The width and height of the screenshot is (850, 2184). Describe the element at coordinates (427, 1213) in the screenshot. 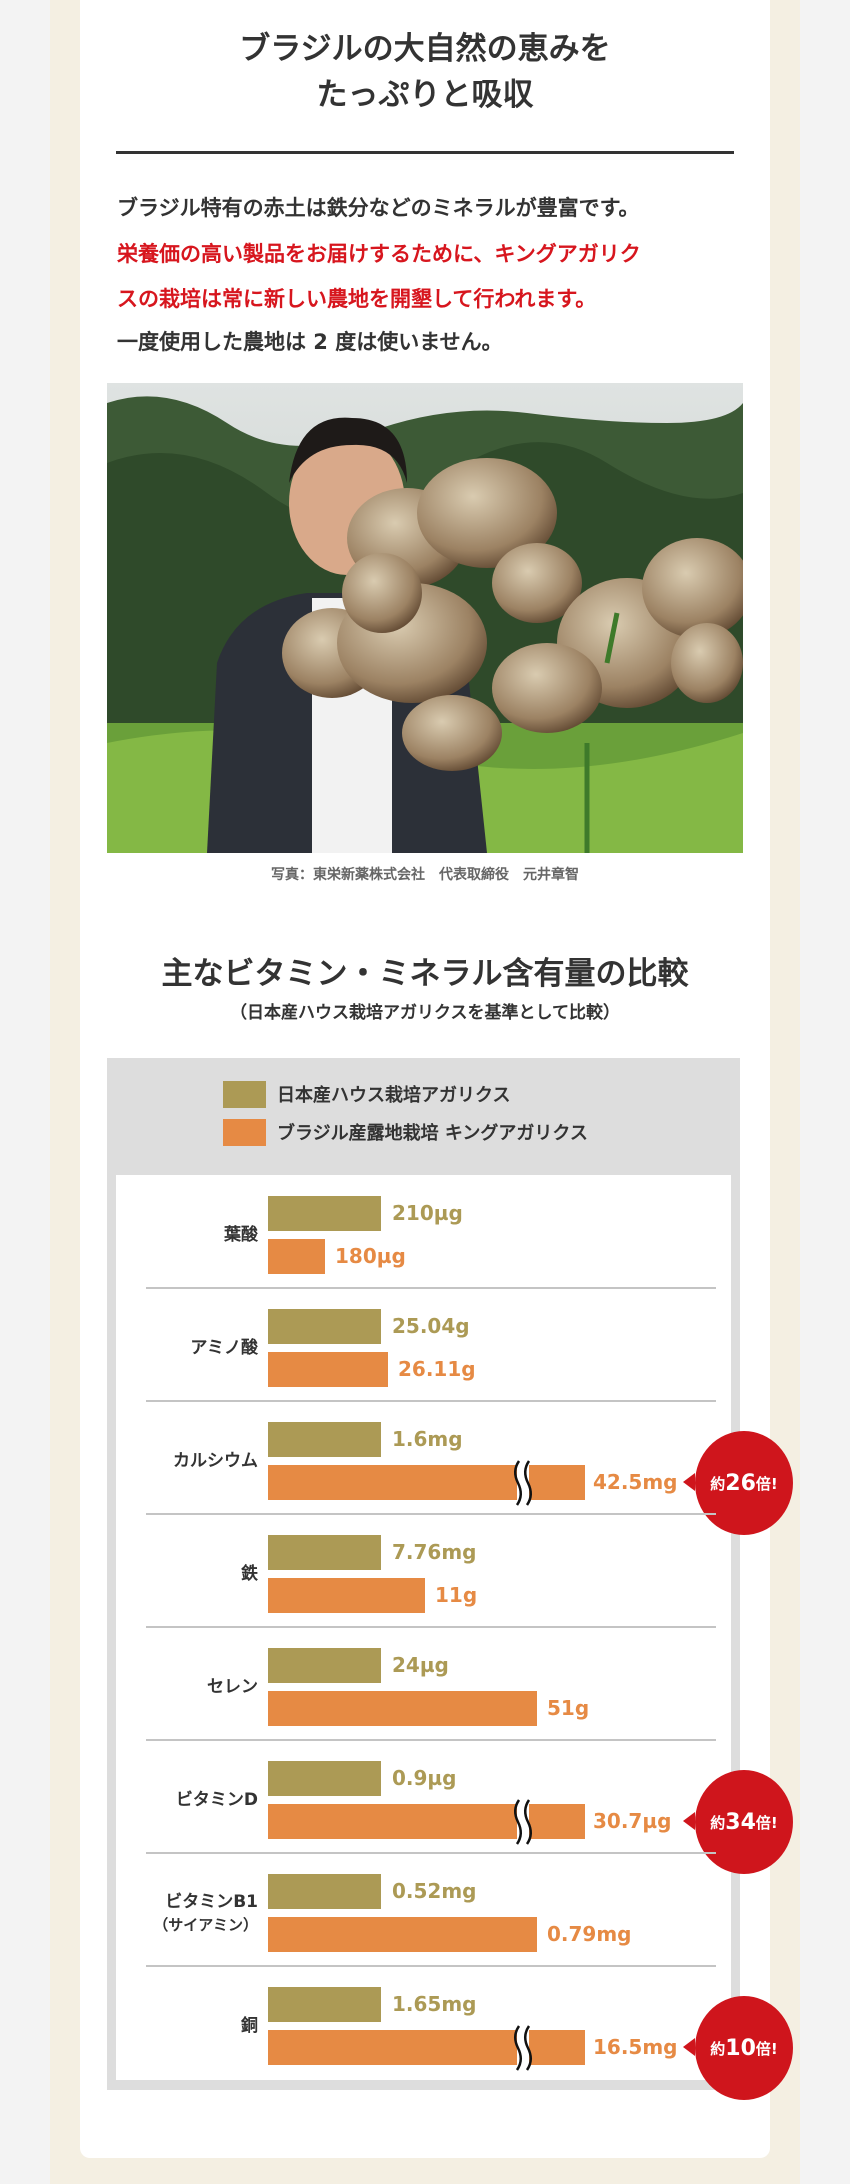

I see `value-japan: 210µg` at that location.